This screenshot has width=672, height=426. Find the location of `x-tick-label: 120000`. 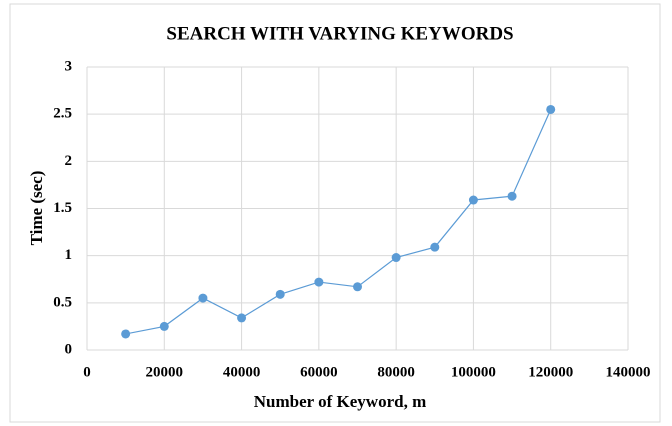

x-tick-label: 120000 is located at coordinates (550, 372).